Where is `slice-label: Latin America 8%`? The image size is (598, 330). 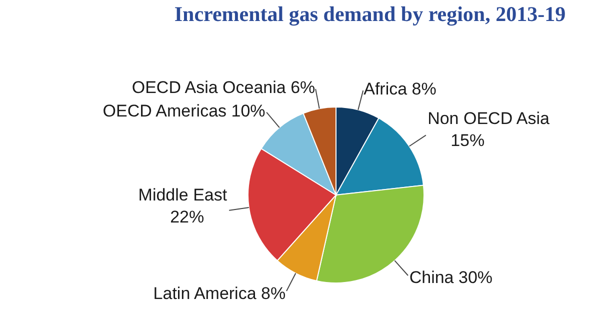
slice-label: Latin America 8% is located at coordinates (219, 293).